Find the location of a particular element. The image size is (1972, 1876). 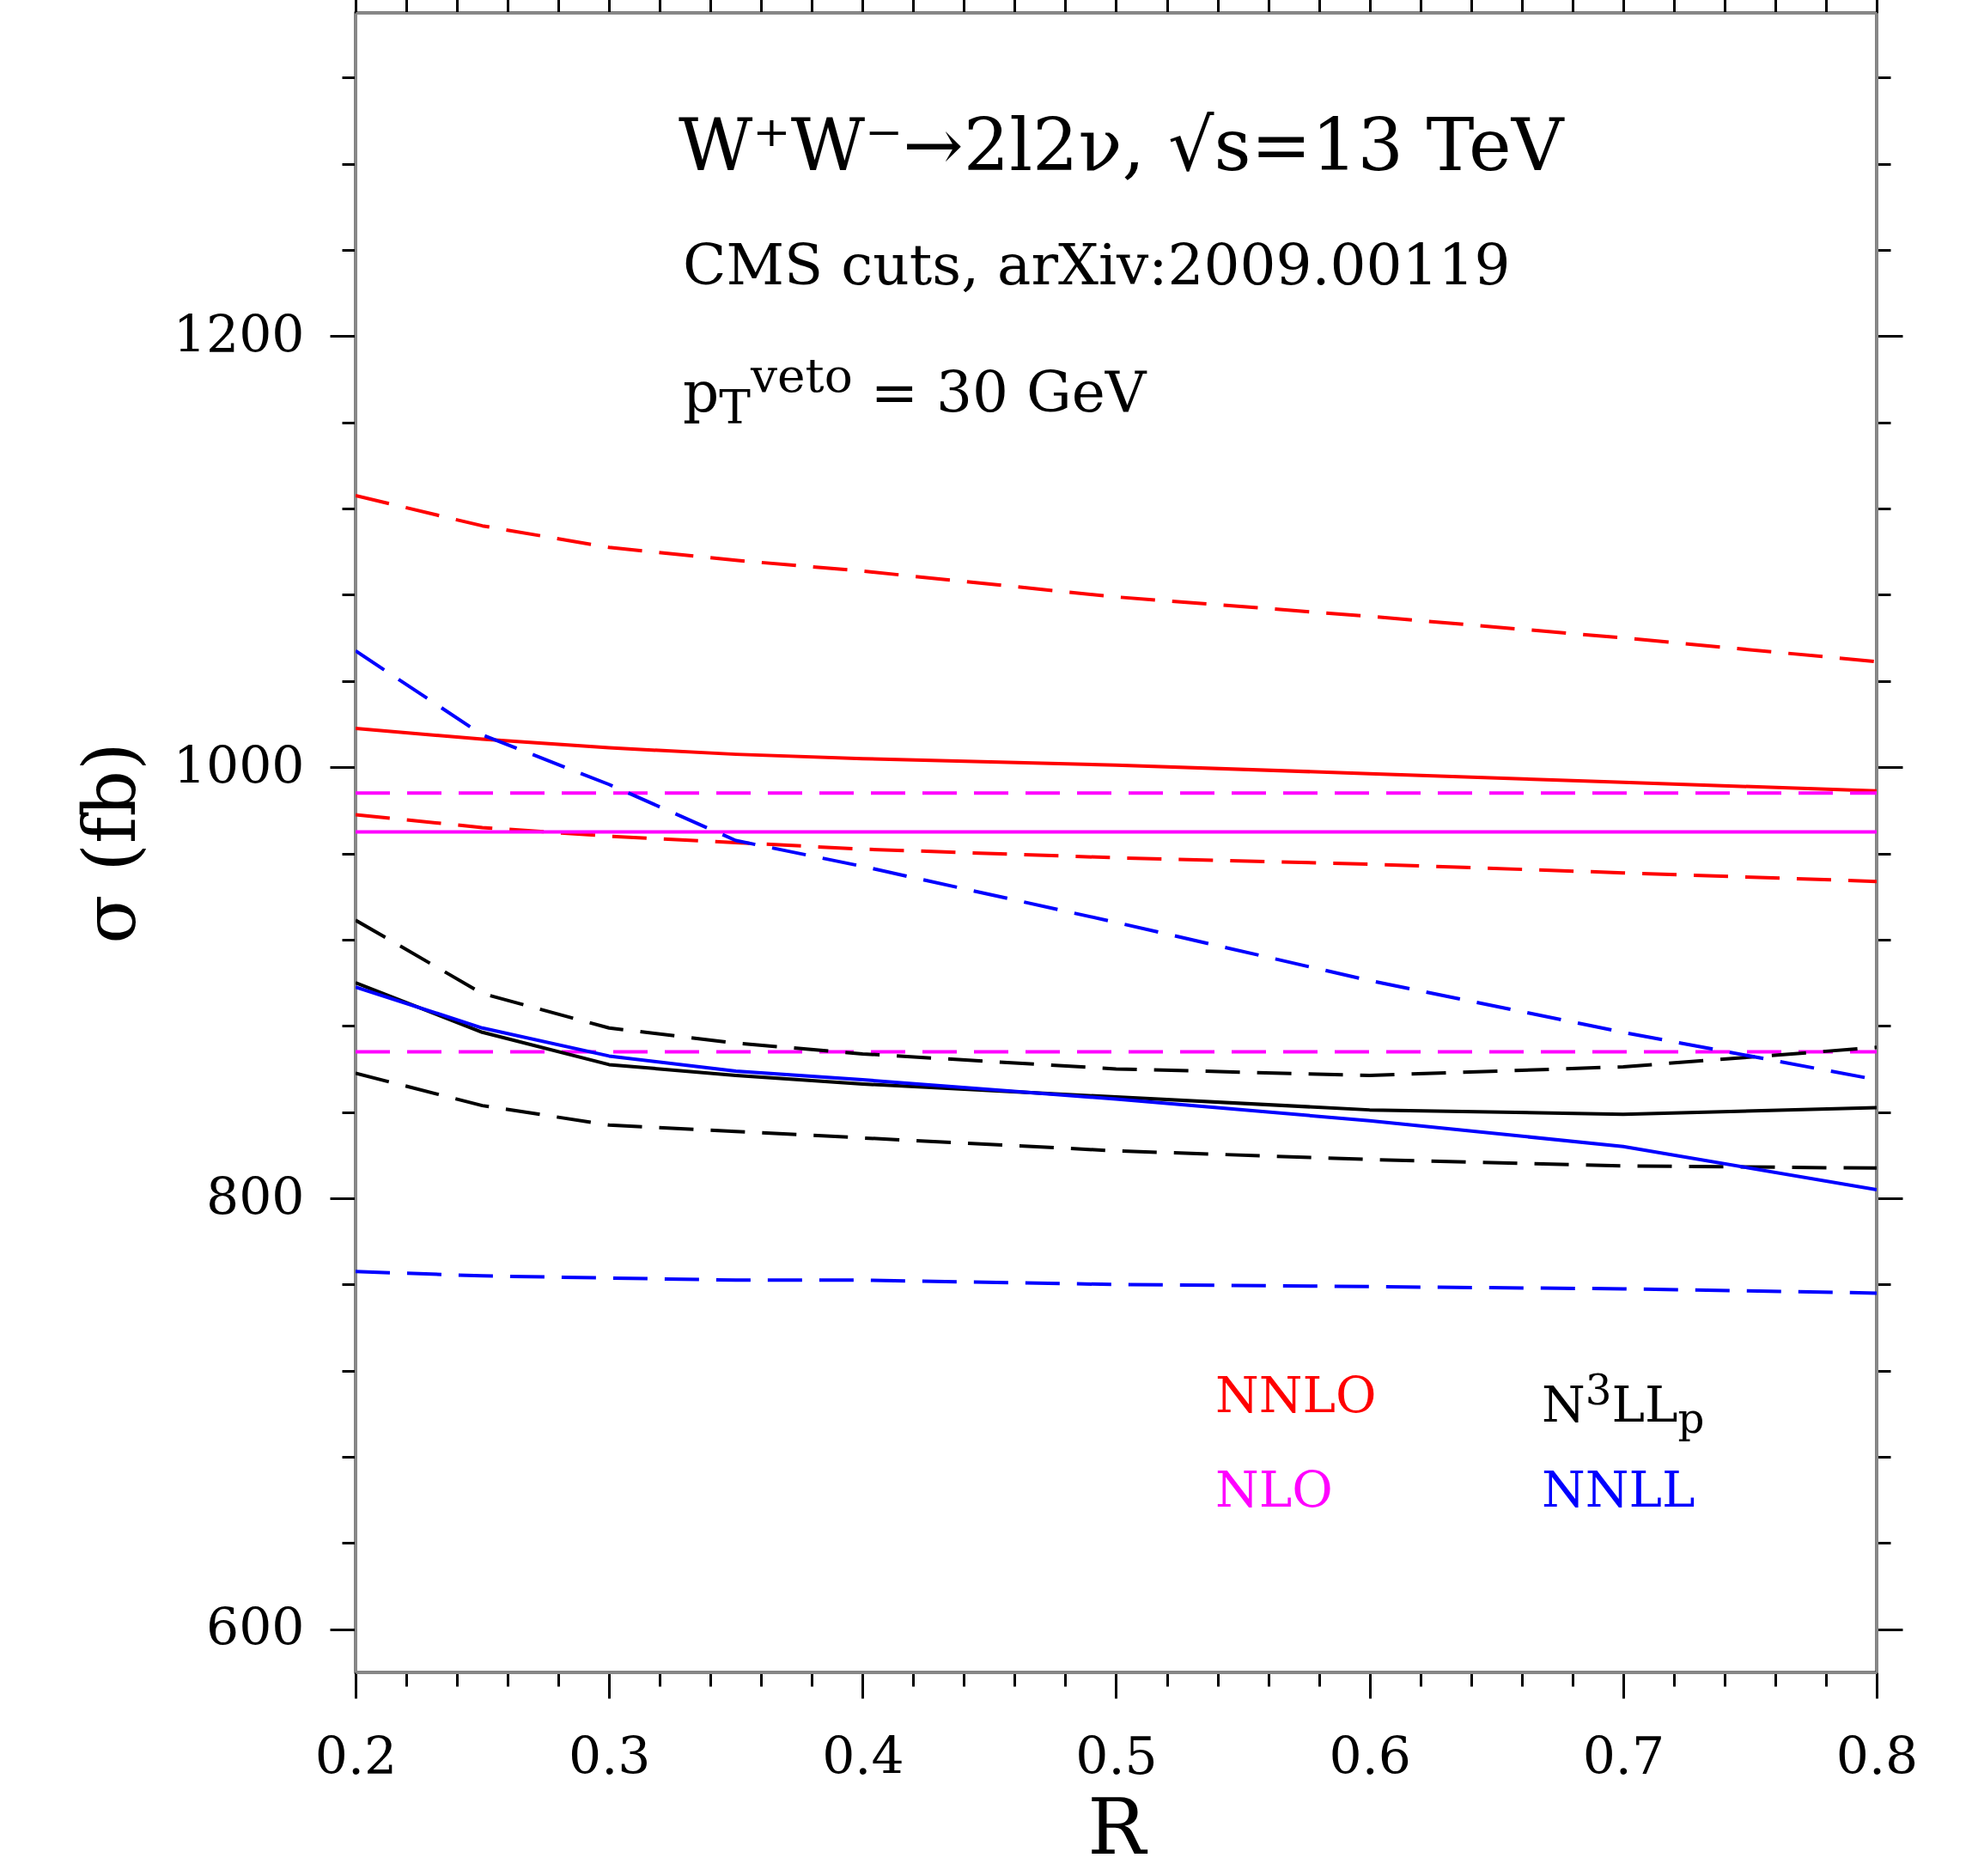

annotation: CMS cuts, arXiv:2009.00119 is located at coordinates (1097, 265).